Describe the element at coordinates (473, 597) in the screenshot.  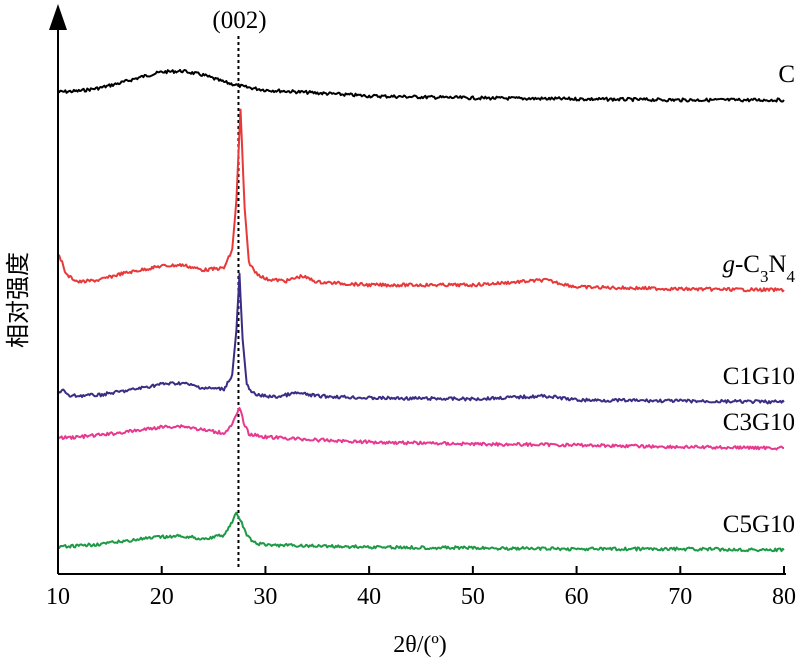
I see `x-tick-label: 50` at that location.